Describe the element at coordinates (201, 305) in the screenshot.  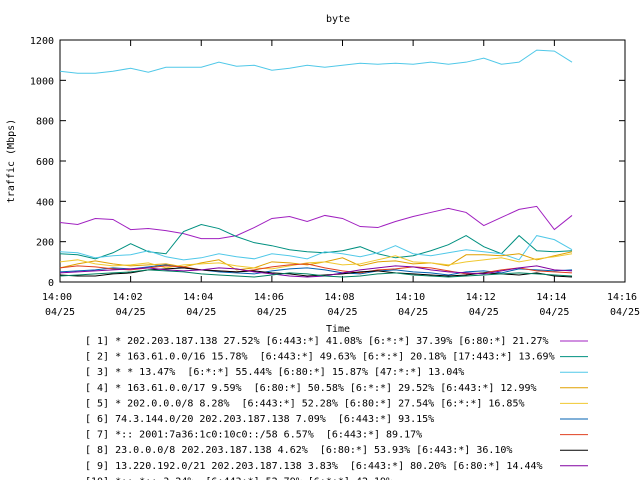
I see `x-tick-label: 14:04 04/25` at that location.